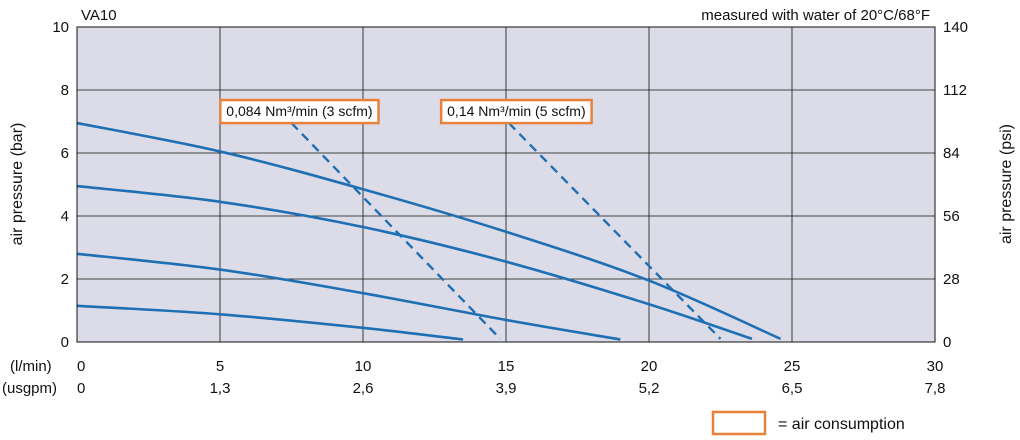 Image resolution: width=1020 pixels, height=440 pixels. I want to click on y-tick-label-left: 2, so click(65, 279).